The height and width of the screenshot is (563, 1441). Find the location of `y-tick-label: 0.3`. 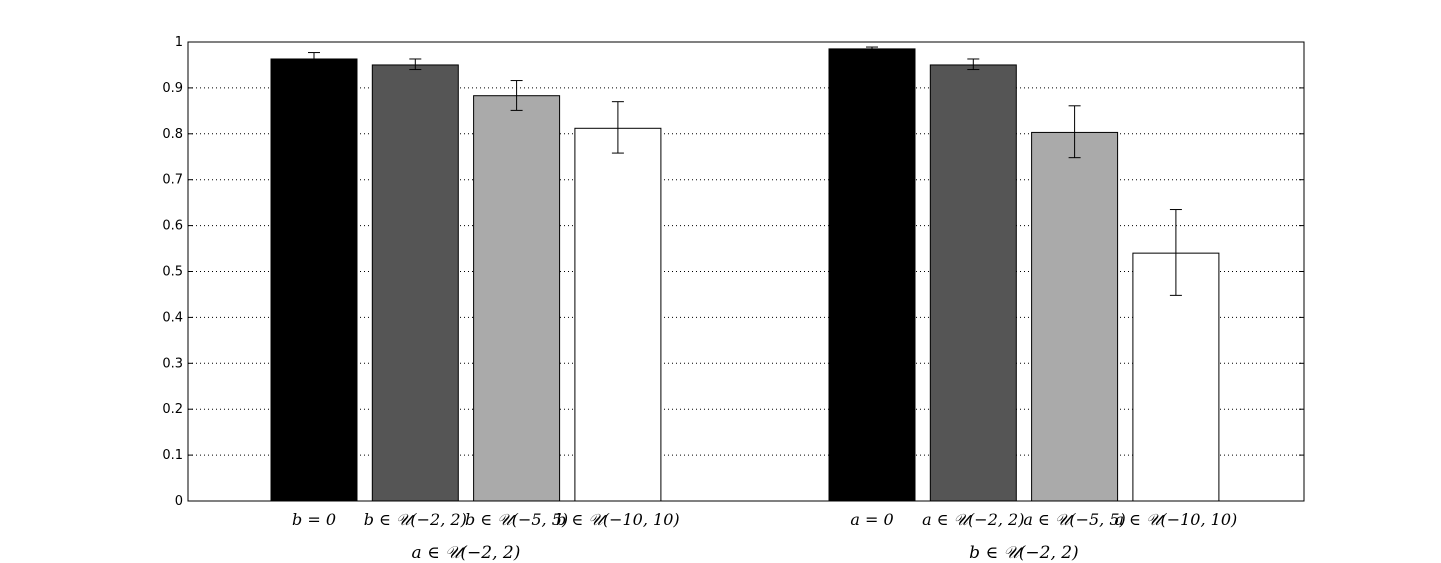

y-tick-label: 0.3 is located at coordinates (172, 363).